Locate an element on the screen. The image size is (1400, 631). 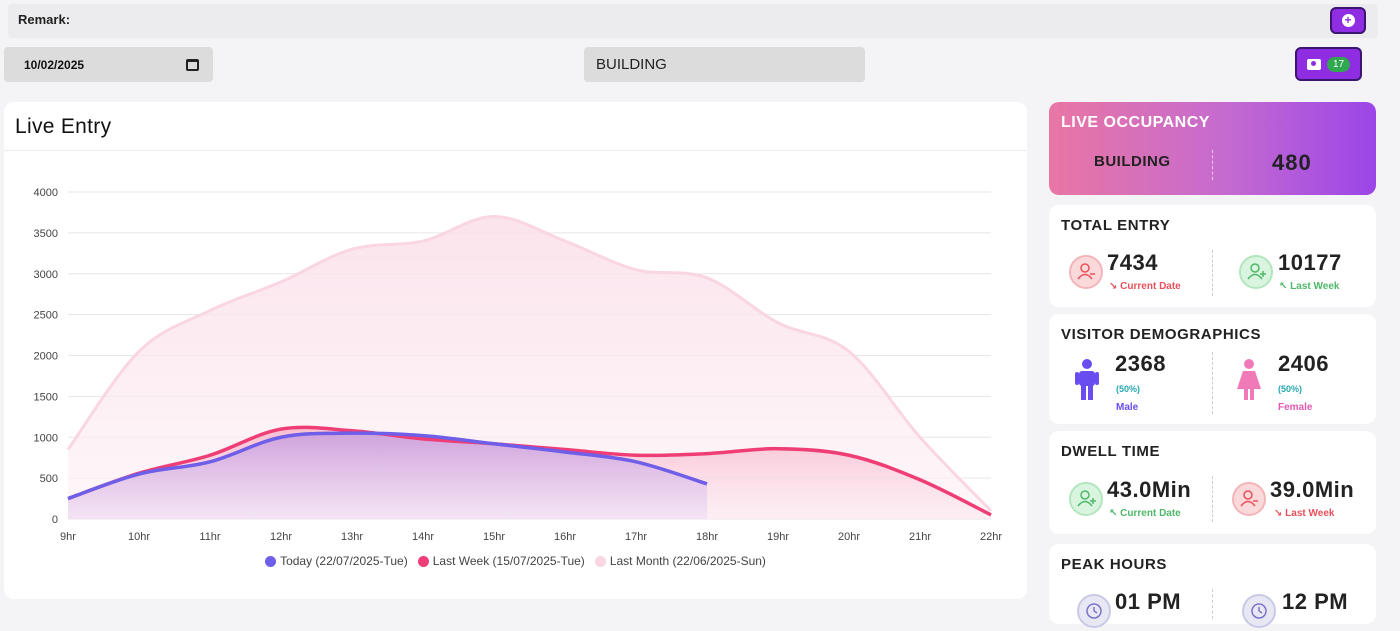
dwell-last-label: ↘ Last Week is located at coordinates (1304, 513).